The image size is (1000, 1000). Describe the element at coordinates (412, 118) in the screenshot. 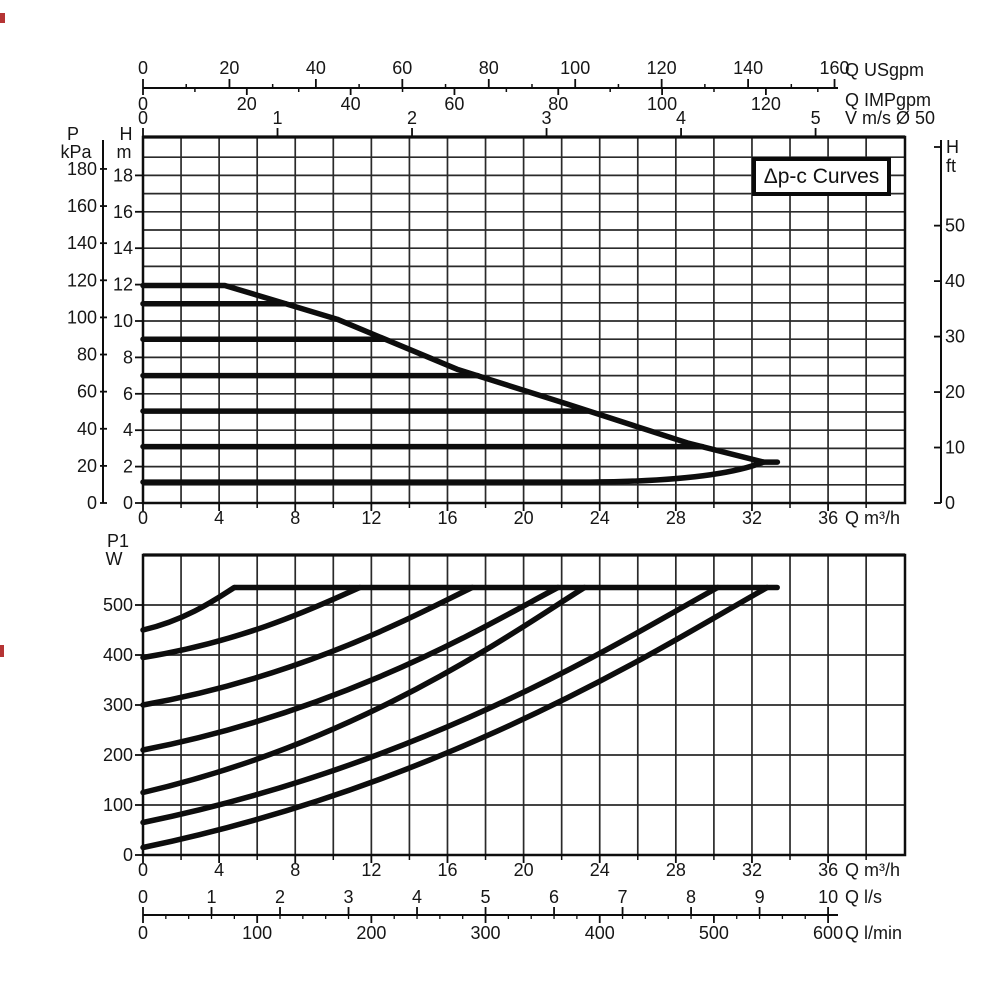

I see `velocity-tick-label: 2` at that location.